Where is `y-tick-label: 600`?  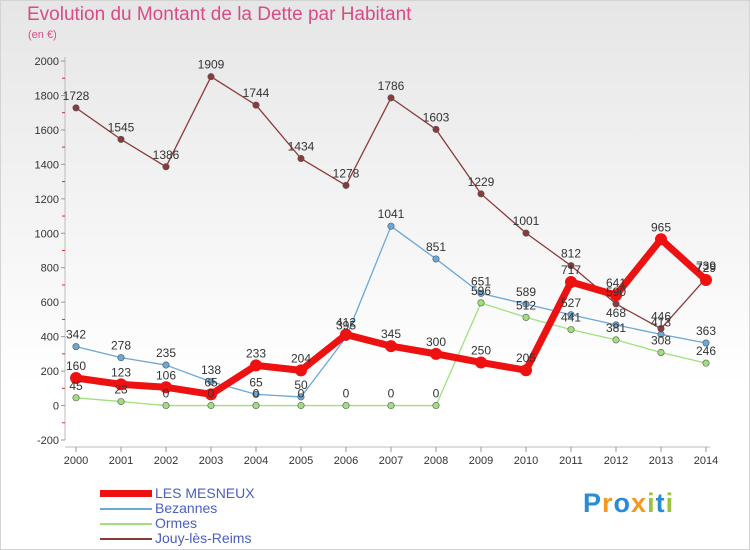 y-tick-label: 600 is located at coordinates (50, 303).